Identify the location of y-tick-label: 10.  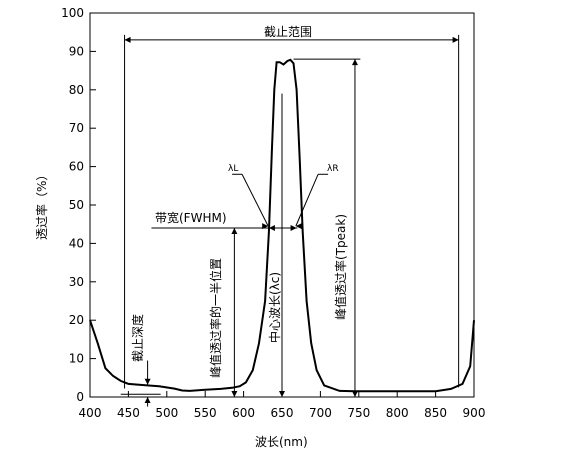
(76, 359).